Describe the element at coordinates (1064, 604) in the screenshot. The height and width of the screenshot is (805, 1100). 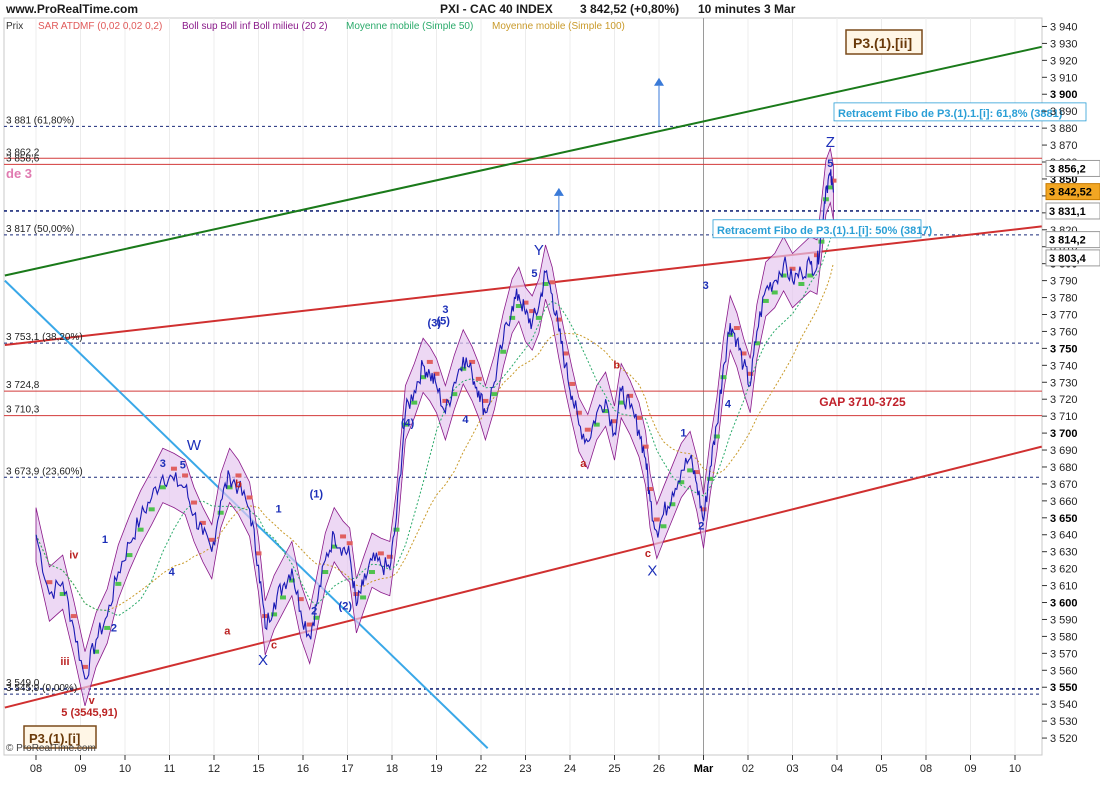
I see `y-tick-label: 3 600` at that location.